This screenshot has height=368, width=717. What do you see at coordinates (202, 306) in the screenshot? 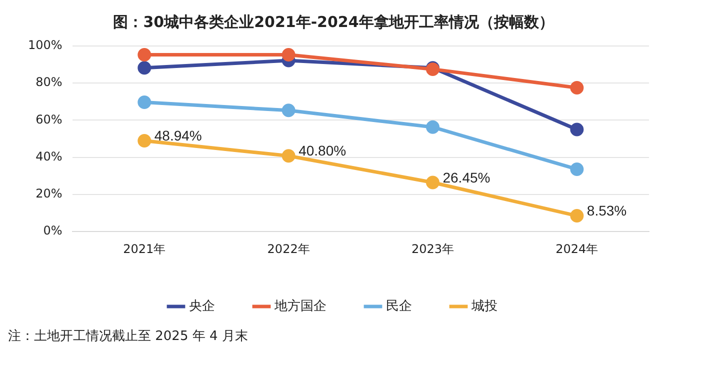
I see `legend-label: 央企` at bounding box center [202, 306].